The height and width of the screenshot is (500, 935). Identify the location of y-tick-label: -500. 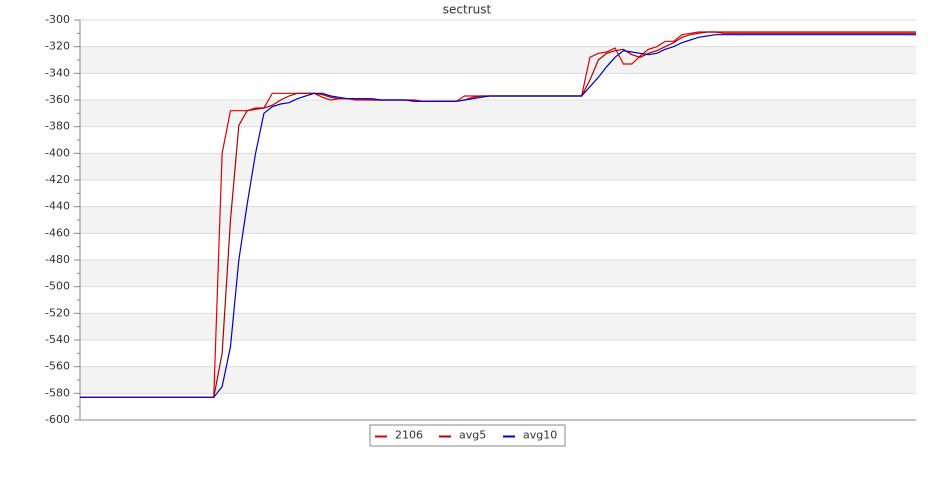
(57, 286).